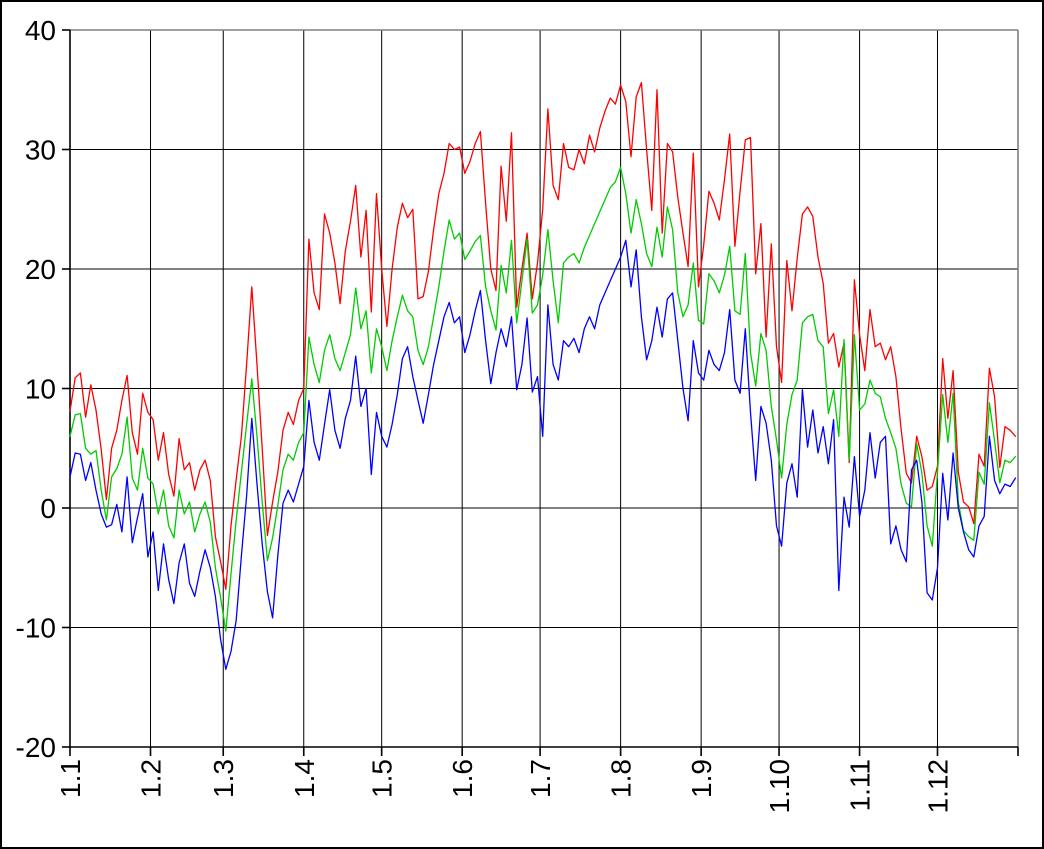 This screenshot has width=1044, height=849. What do you see at coordinates (36, 628) in the screenshot?
I see `y-tick-label: -10` at bounding box center [36, 628].